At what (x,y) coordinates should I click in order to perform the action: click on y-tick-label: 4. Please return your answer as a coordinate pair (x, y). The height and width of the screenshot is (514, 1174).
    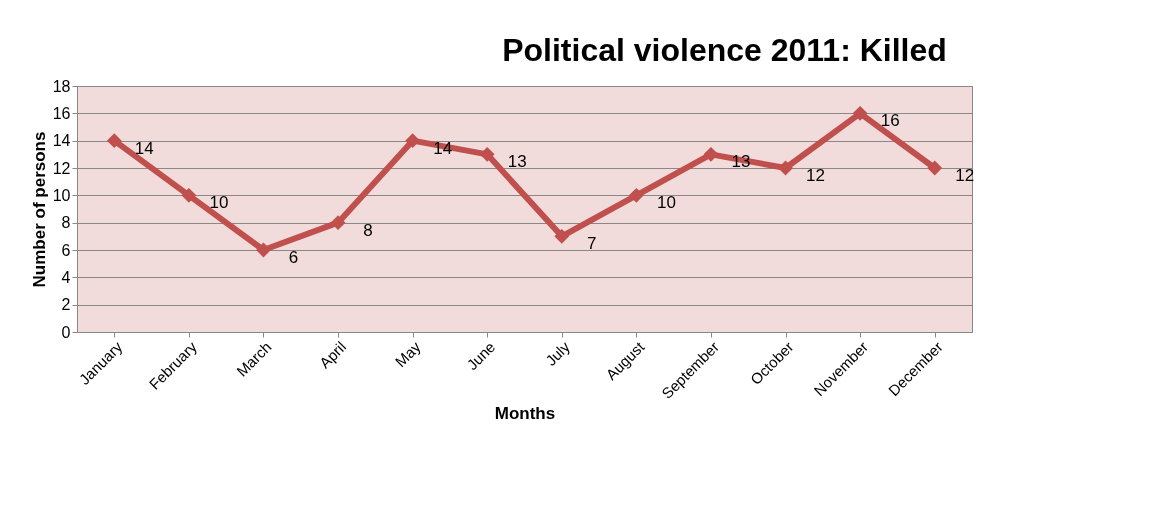
    Looking at the image, I should click on (66, 277).